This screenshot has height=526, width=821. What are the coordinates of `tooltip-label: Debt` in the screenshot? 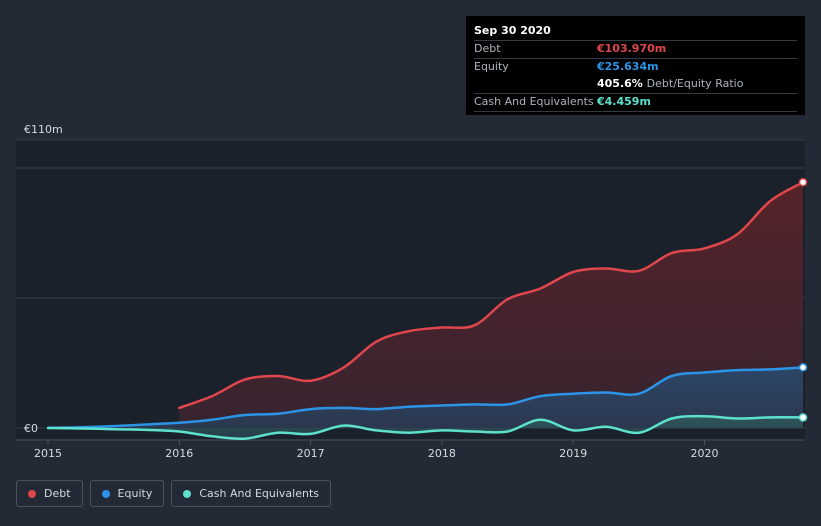 It's located at (487, 48).